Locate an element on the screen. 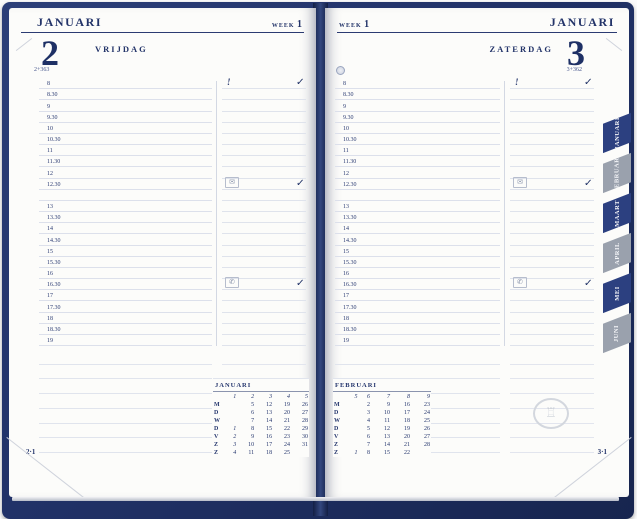 Image resolution: width=637 pixels, height=519 pixels. calendar-date: 26 is located at coordinates (427, 429).